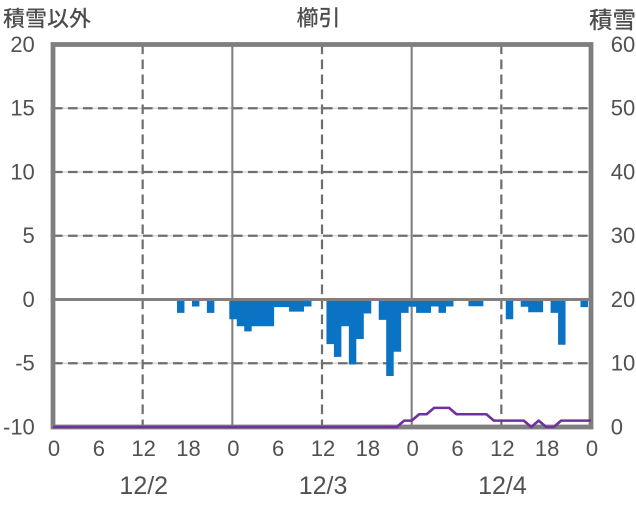 Image resolution: width=636 pixels, height=506 pixels. Describe the element at coordinates (19, 426) in the screenshot. I see `svg-text: -10` at that location.